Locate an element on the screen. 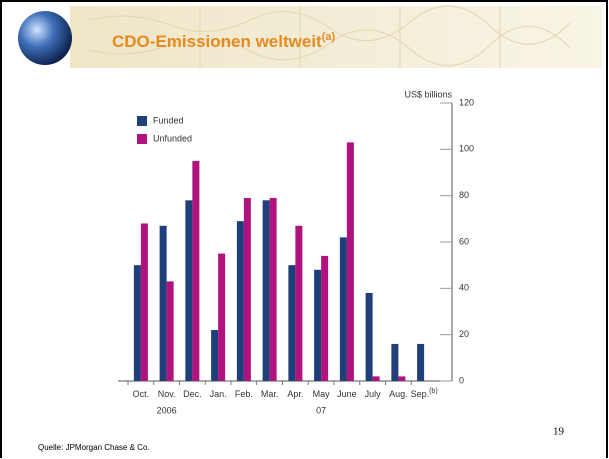 The height and width of the screenshot is (459, 609). x-tick-text: Oct. is located at coordinates (141, 394).